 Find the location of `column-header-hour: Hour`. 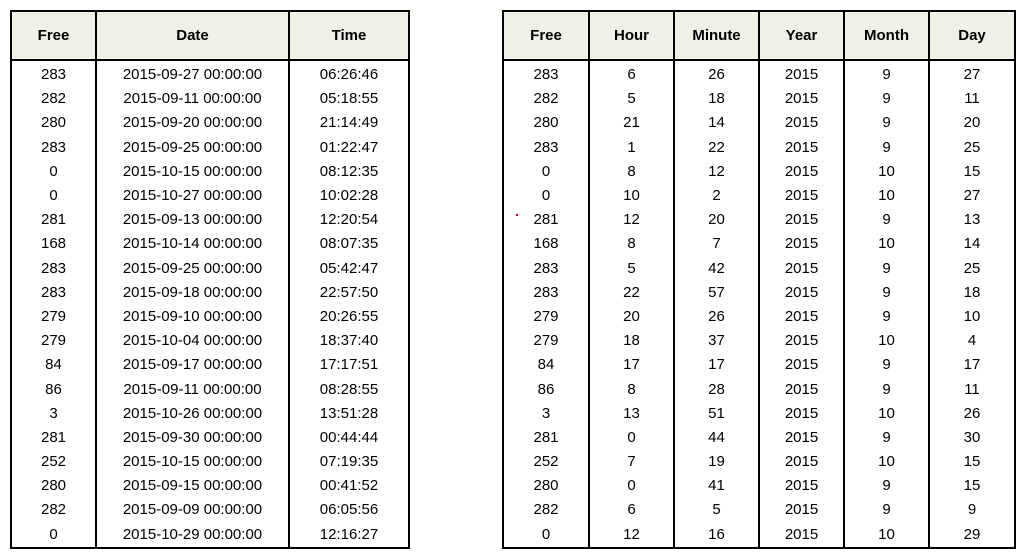

column-header-hour: Hour is located at coordinates (631, 35).